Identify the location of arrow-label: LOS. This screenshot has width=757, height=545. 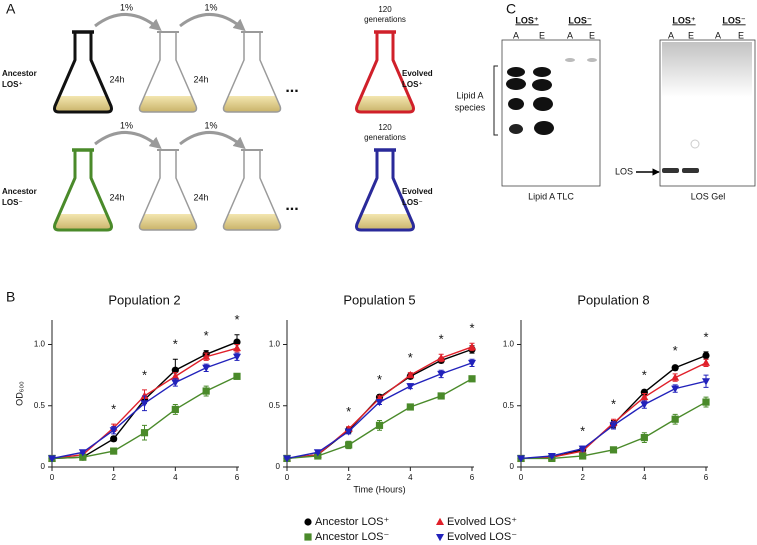
(624, 171).